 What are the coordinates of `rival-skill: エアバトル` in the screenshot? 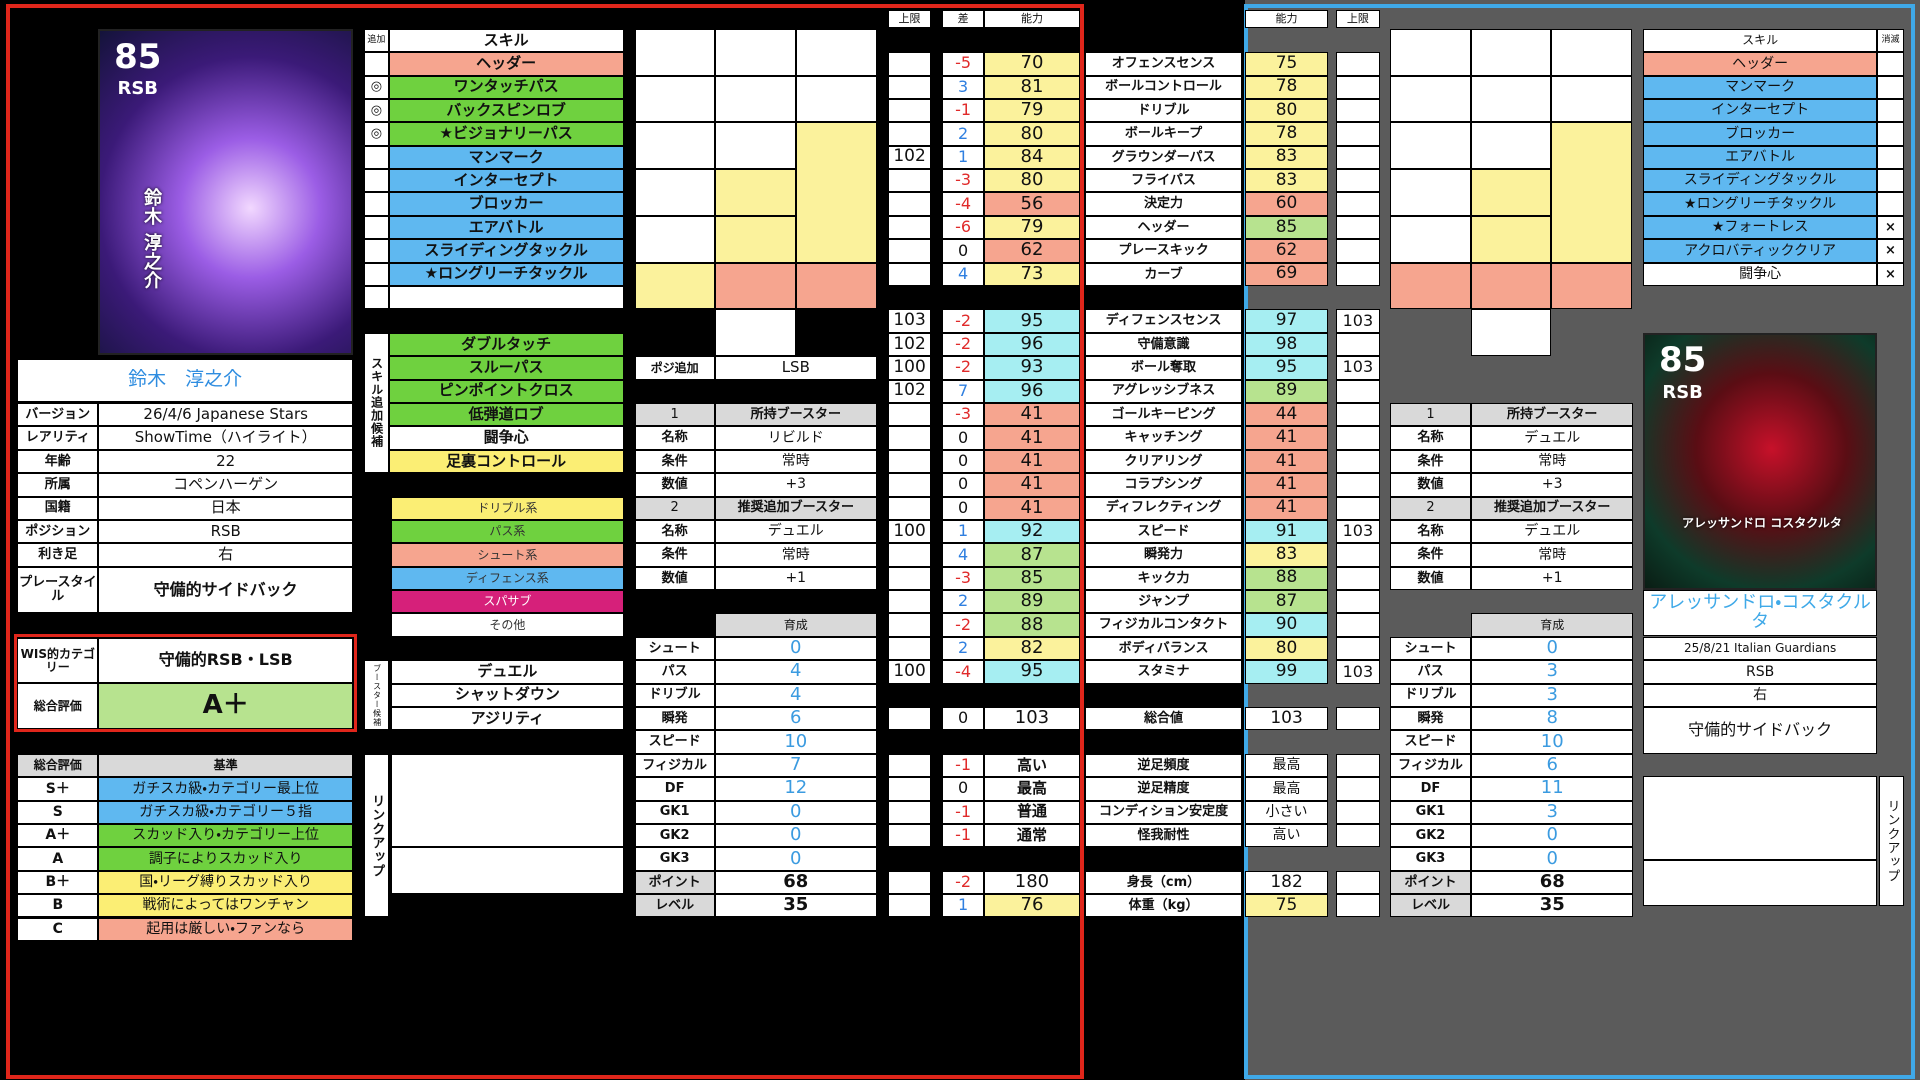 It's located at (1760, 157).